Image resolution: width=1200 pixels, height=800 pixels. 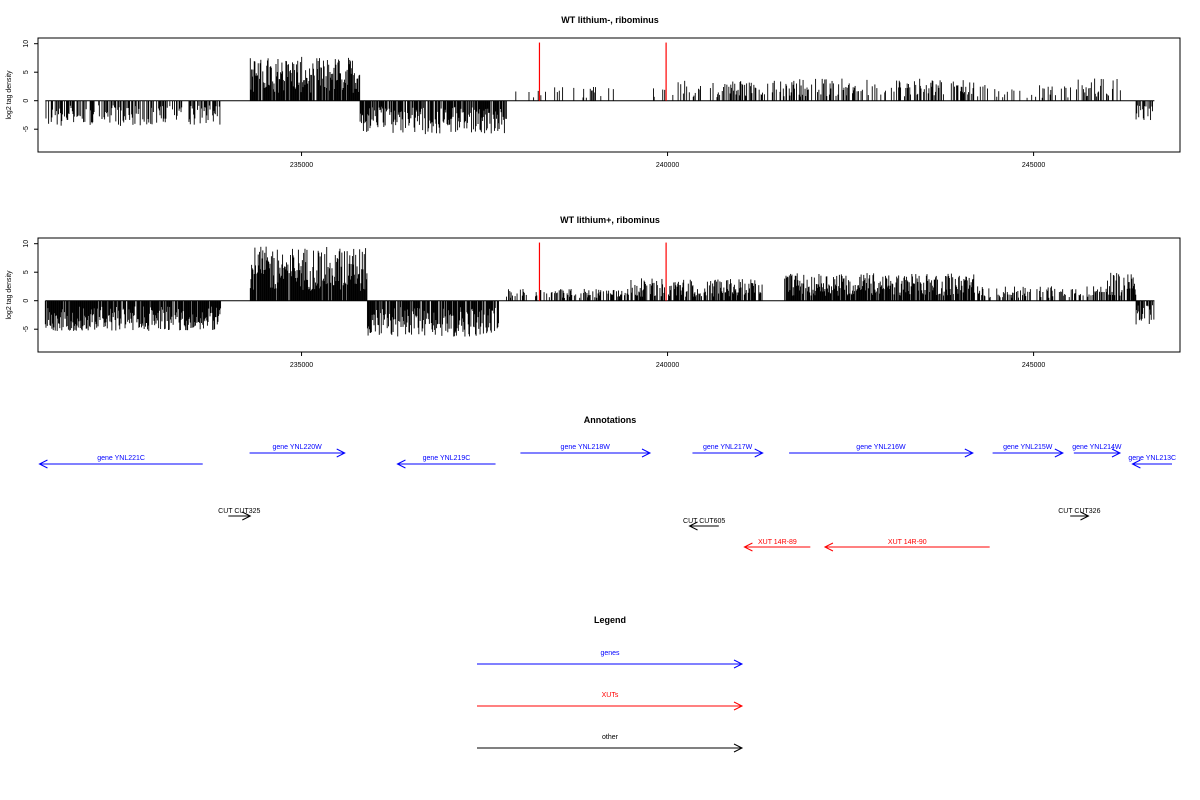 I want to click on legend-label: other, so click(x=610, y=737).